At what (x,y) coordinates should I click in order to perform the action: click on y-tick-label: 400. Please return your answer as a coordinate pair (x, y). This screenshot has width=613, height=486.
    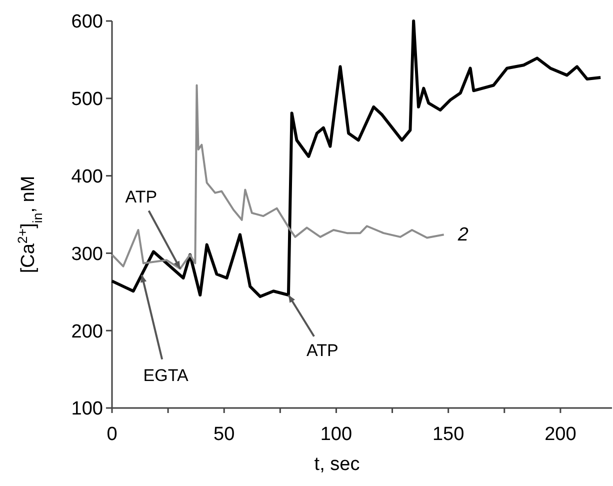
    Looking at the image, I should click on (87, 177).